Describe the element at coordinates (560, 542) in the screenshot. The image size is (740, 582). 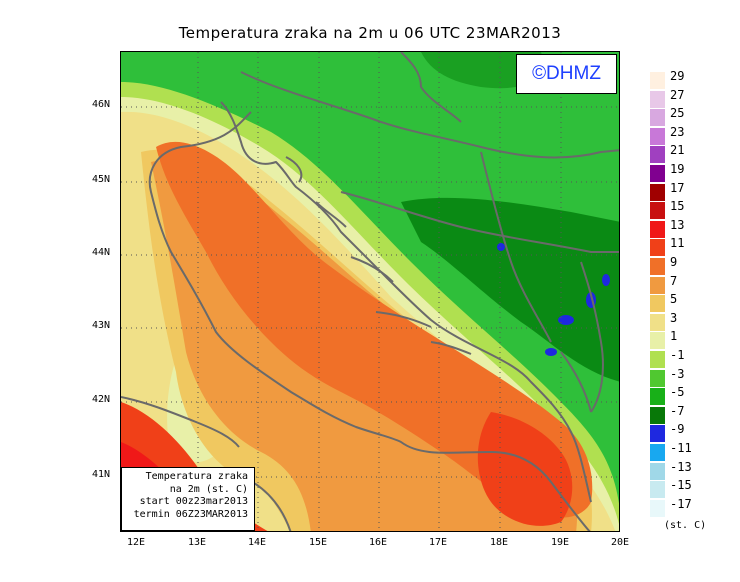
I see `lon-label-19e: 19E` at that location.